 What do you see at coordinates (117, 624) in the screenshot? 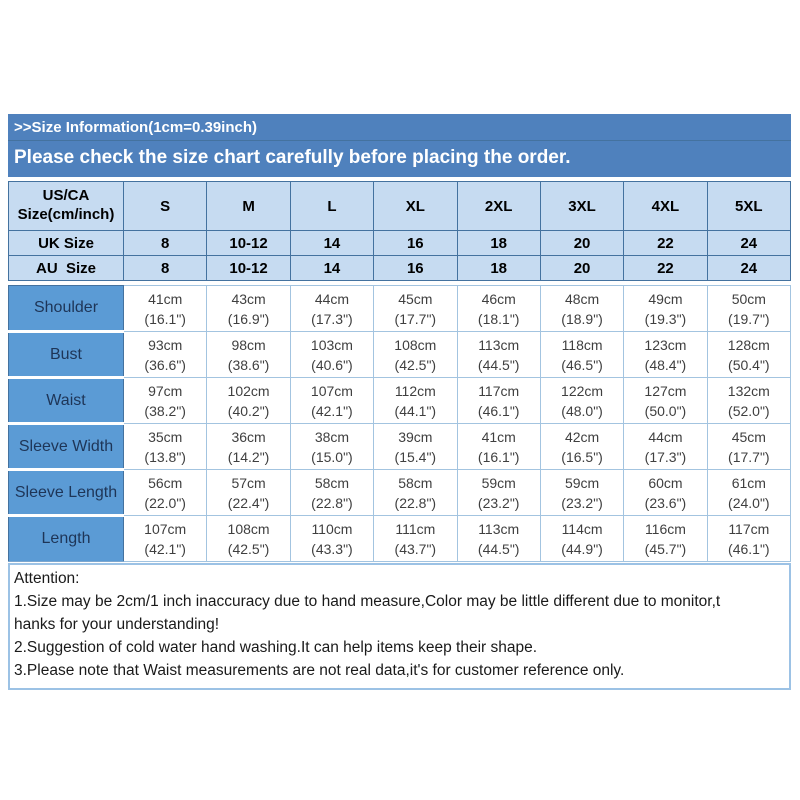
I see `attention-note-line: hanks for your understanding!` at bounding box center [117, 624].